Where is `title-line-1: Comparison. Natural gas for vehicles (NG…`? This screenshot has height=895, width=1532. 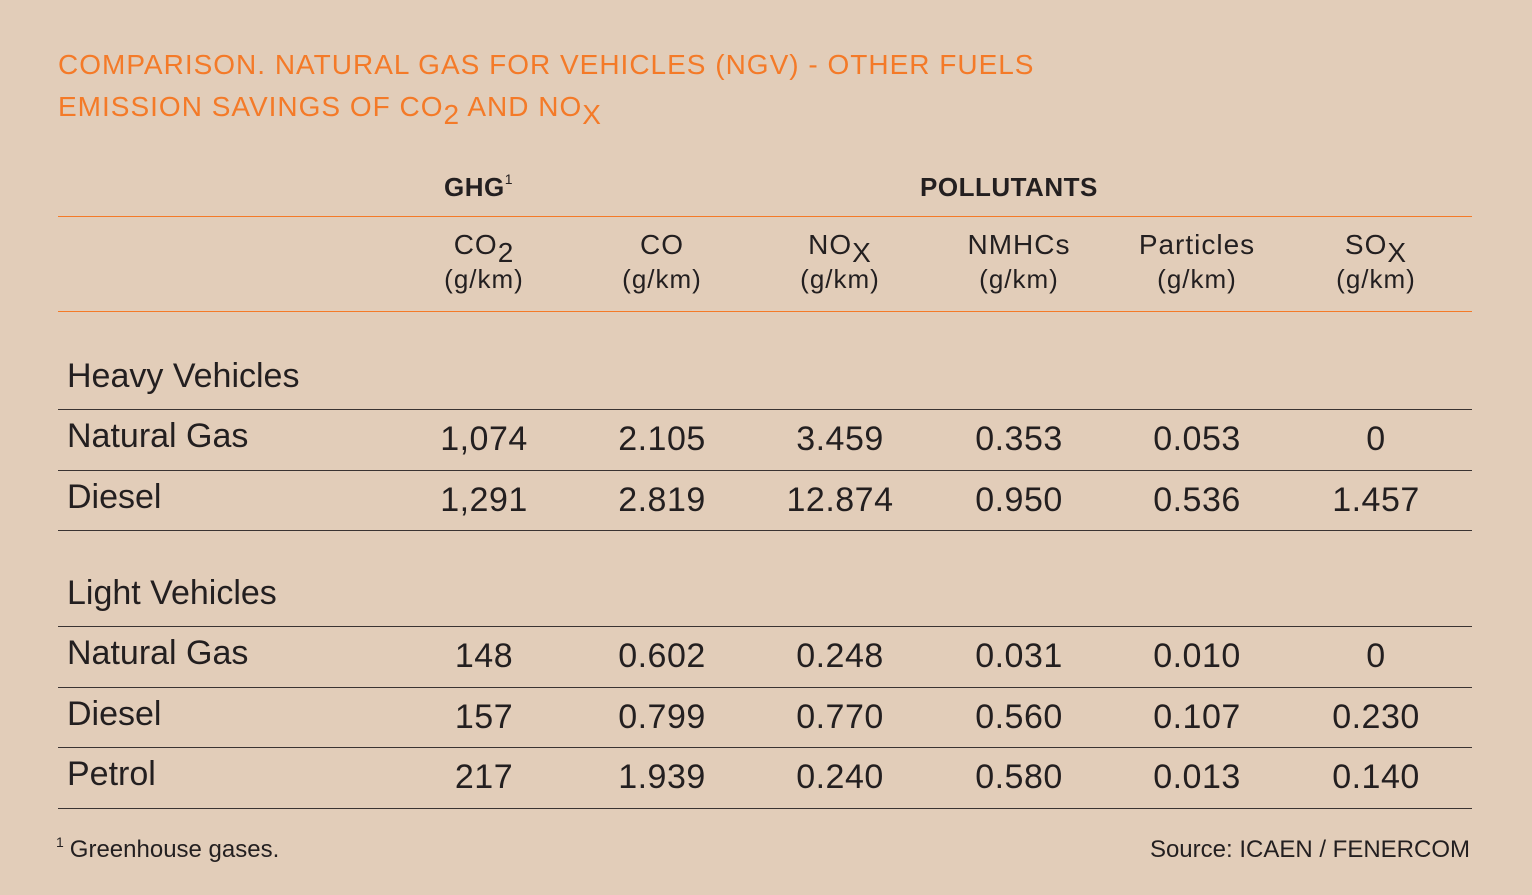
title-line-1: Comparison. Natural gas for vehicles (NG… is located at coordinates (546, 64).